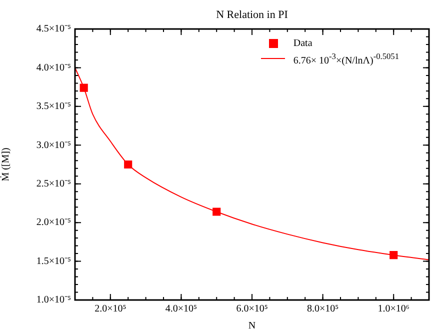 The width and height of the screenshot is (444, 332). Describe the element at coordinates (53, 106) in the screenshot. I see `y-tick-label: 3.5×10⁻⁵` at that location.